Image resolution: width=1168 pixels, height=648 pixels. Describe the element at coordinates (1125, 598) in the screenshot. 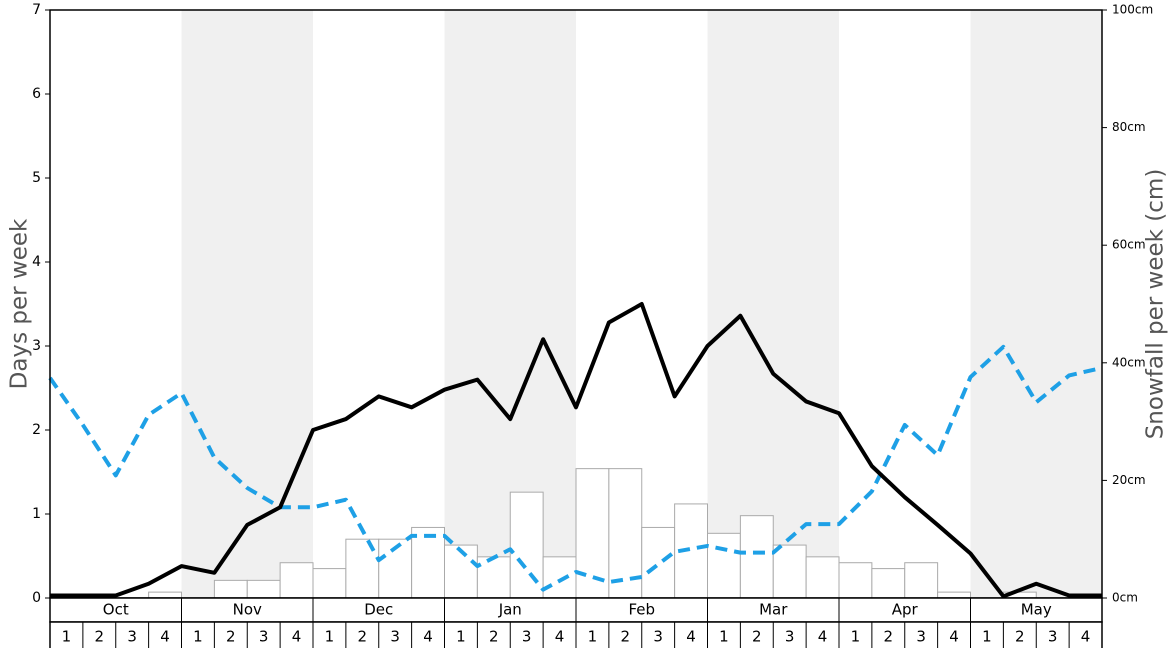

I see `y2-tick-label: 0cm` at that location.